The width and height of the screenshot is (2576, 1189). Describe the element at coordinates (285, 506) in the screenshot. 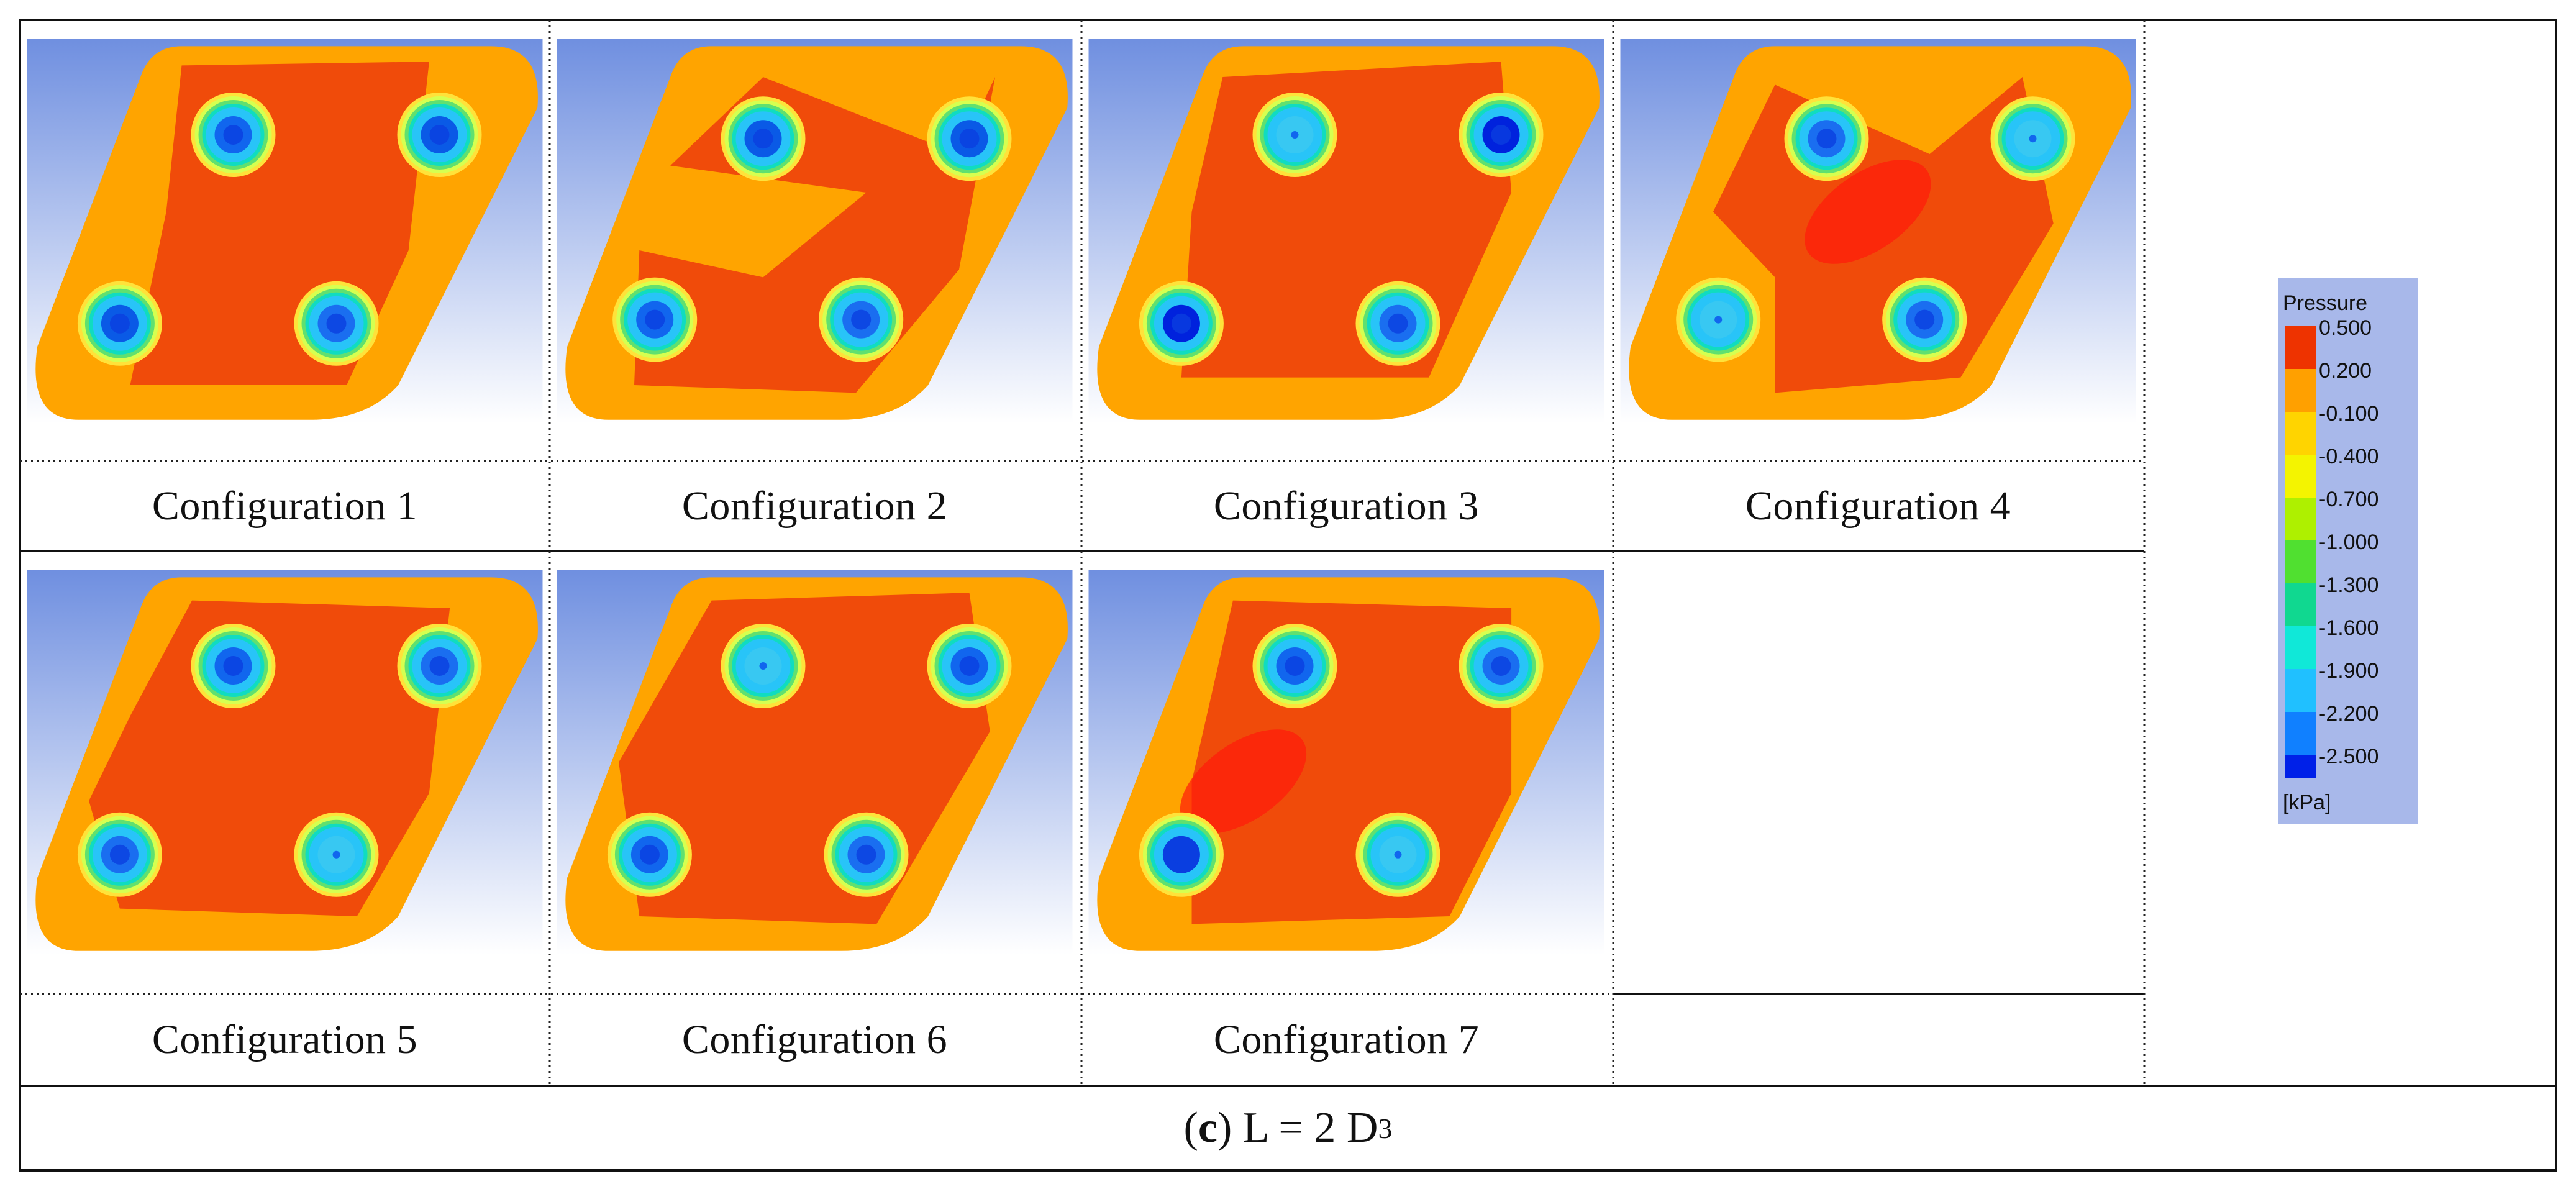

I see `panel-caption-1: Configuration 1` at that location.